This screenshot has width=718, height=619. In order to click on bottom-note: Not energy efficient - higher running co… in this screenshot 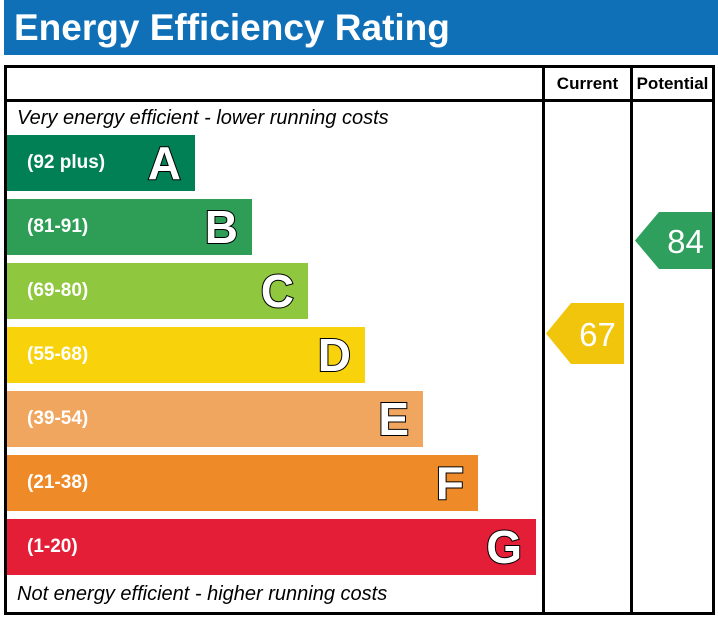, I will do `click(202, 594)`.